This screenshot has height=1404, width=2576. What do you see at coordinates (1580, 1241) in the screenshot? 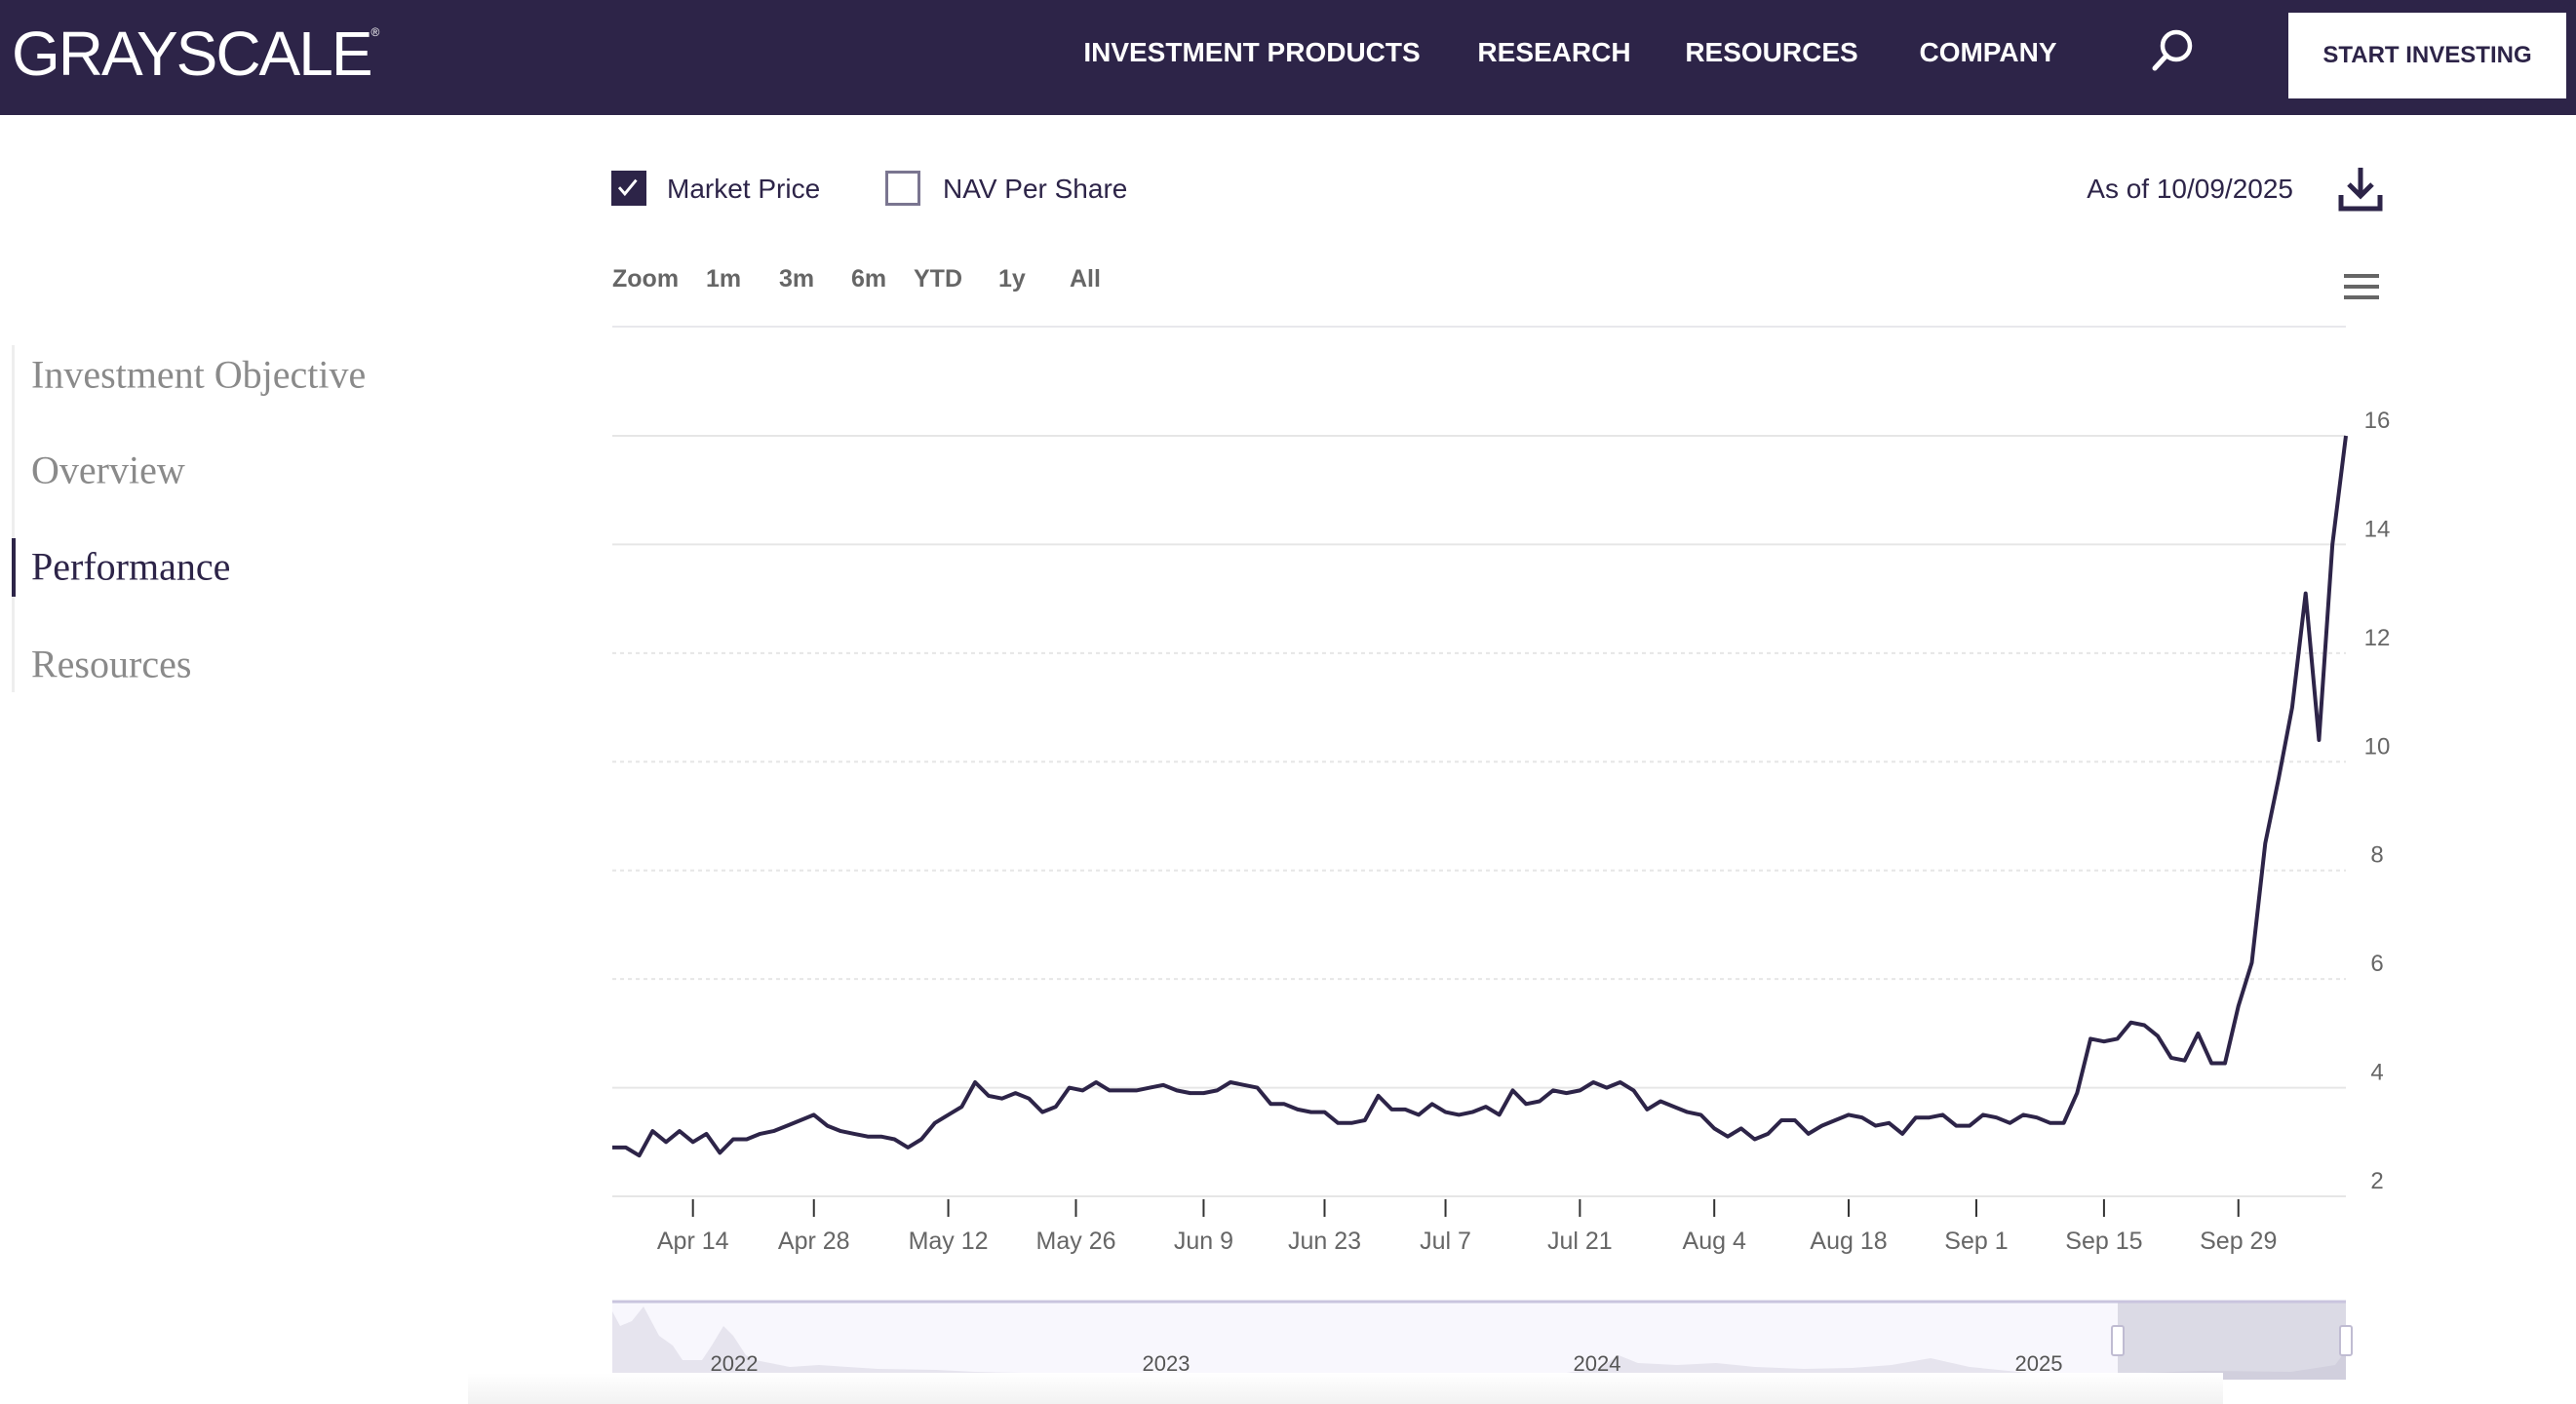
I see `x-tick-label: Jul 21` at bounding box center [1580, 1241].